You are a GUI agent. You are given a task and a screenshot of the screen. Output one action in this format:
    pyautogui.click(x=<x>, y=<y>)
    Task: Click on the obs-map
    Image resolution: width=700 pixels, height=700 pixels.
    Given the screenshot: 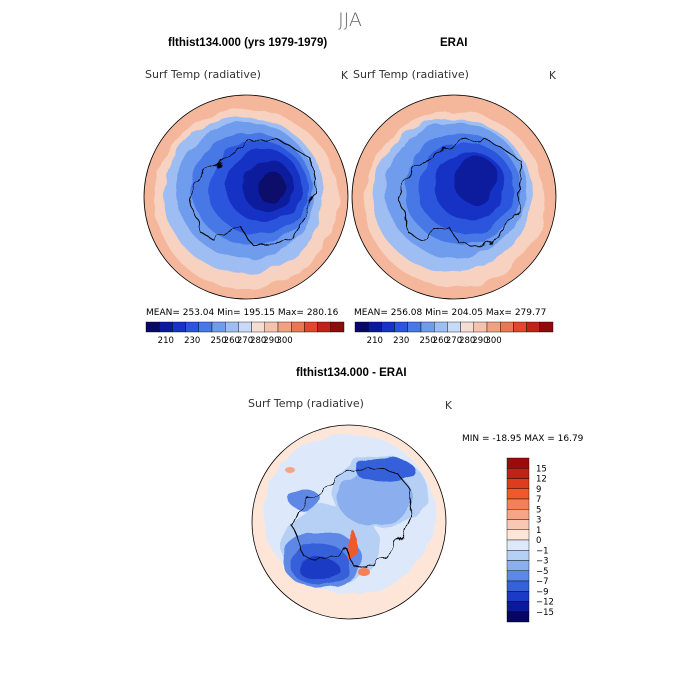 What is the action you would take?
    pyautogui.click(x=454, y=197)
    